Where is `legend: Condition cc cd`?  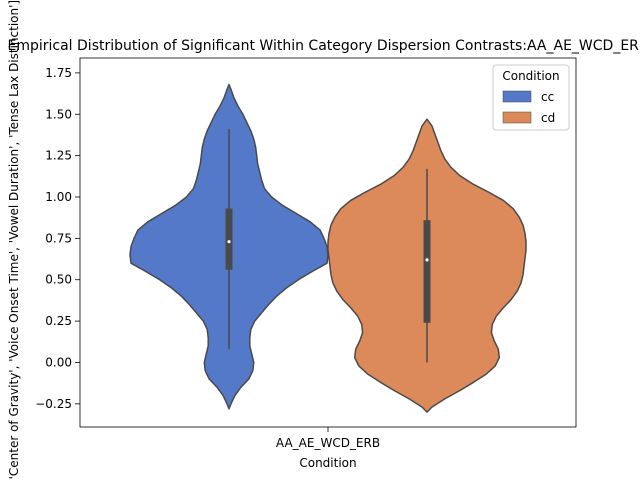
legend: Condition cc cd is located at coordinates (531, 97).